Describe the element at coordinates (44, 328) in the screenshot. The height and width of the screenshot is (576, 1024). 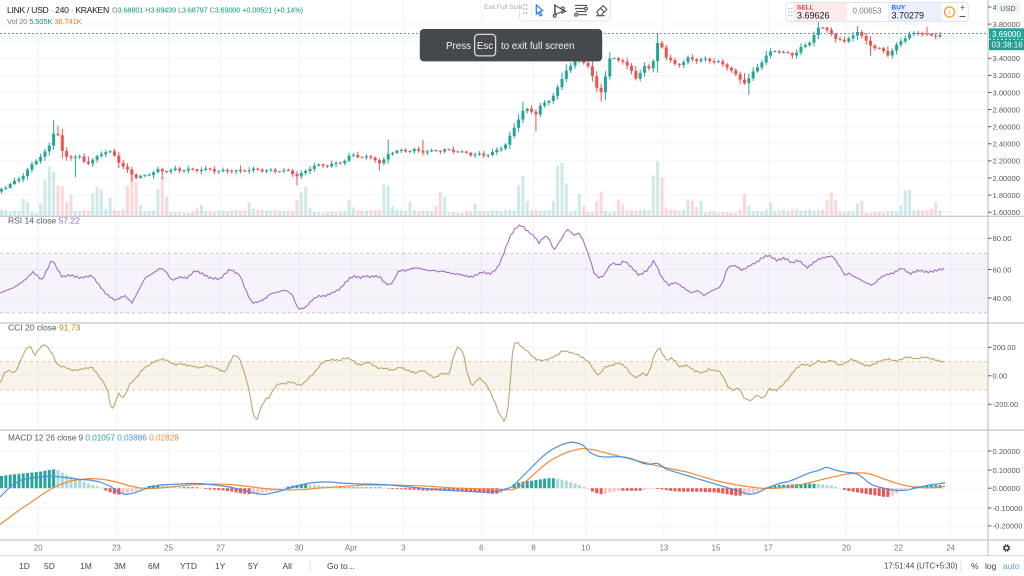
I see `svg-text: CCI 20 close 91.73` at that location.